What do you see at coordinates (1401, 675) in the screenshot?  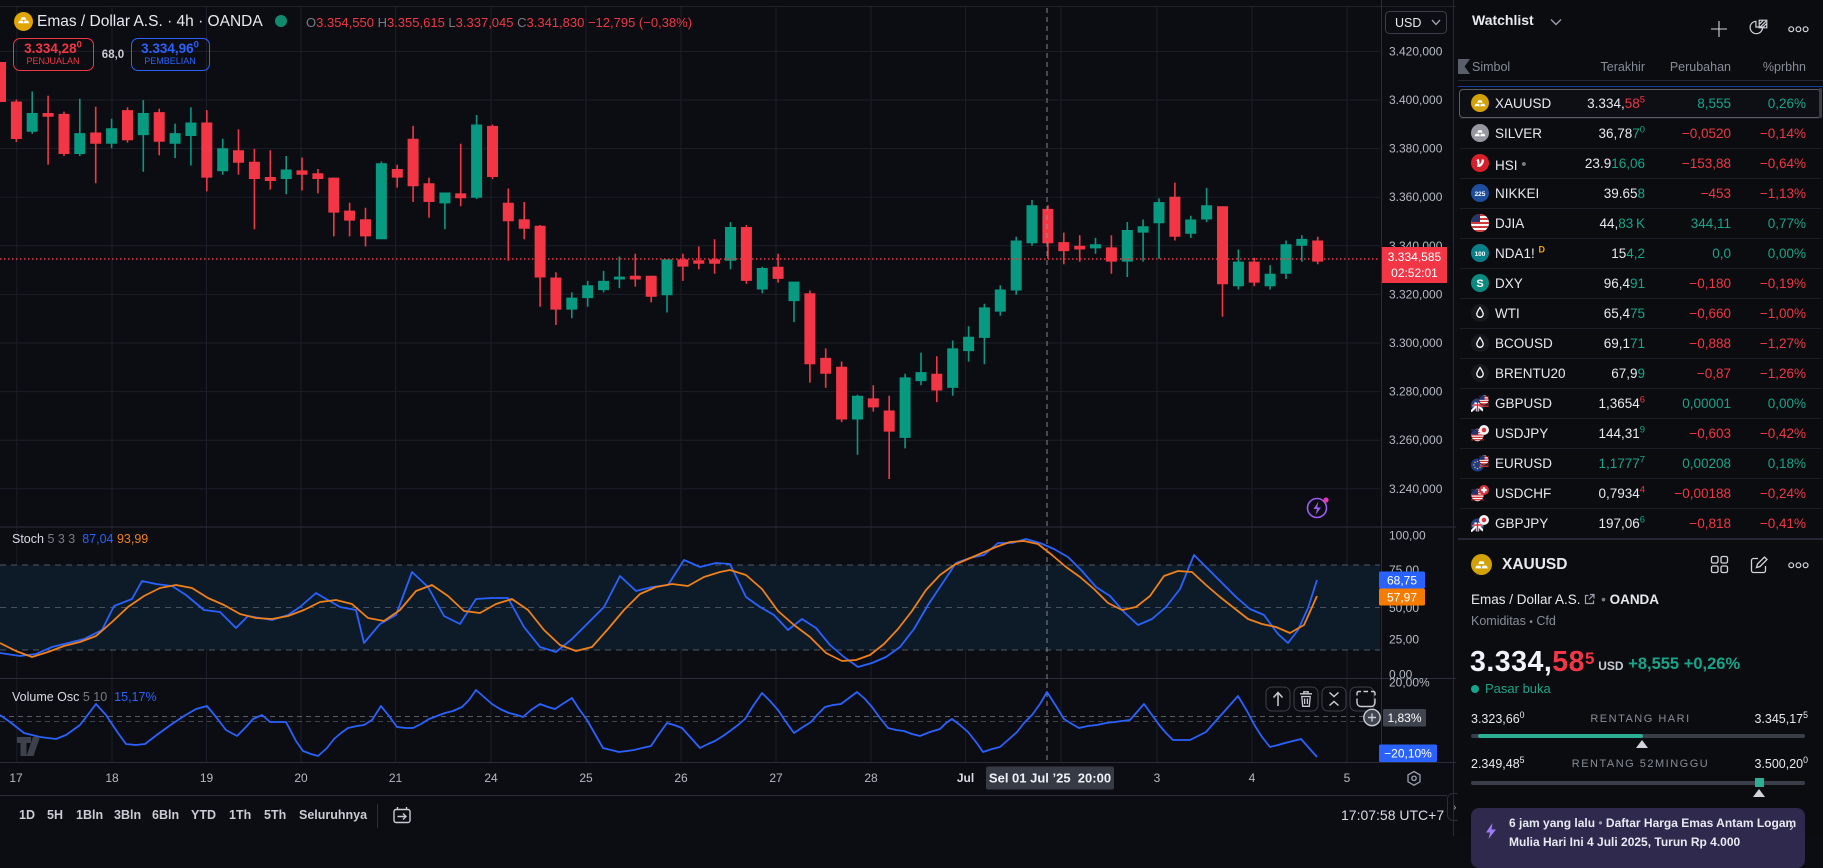 I see `svg-text: 0,00` at bounding box center [1401, 675].